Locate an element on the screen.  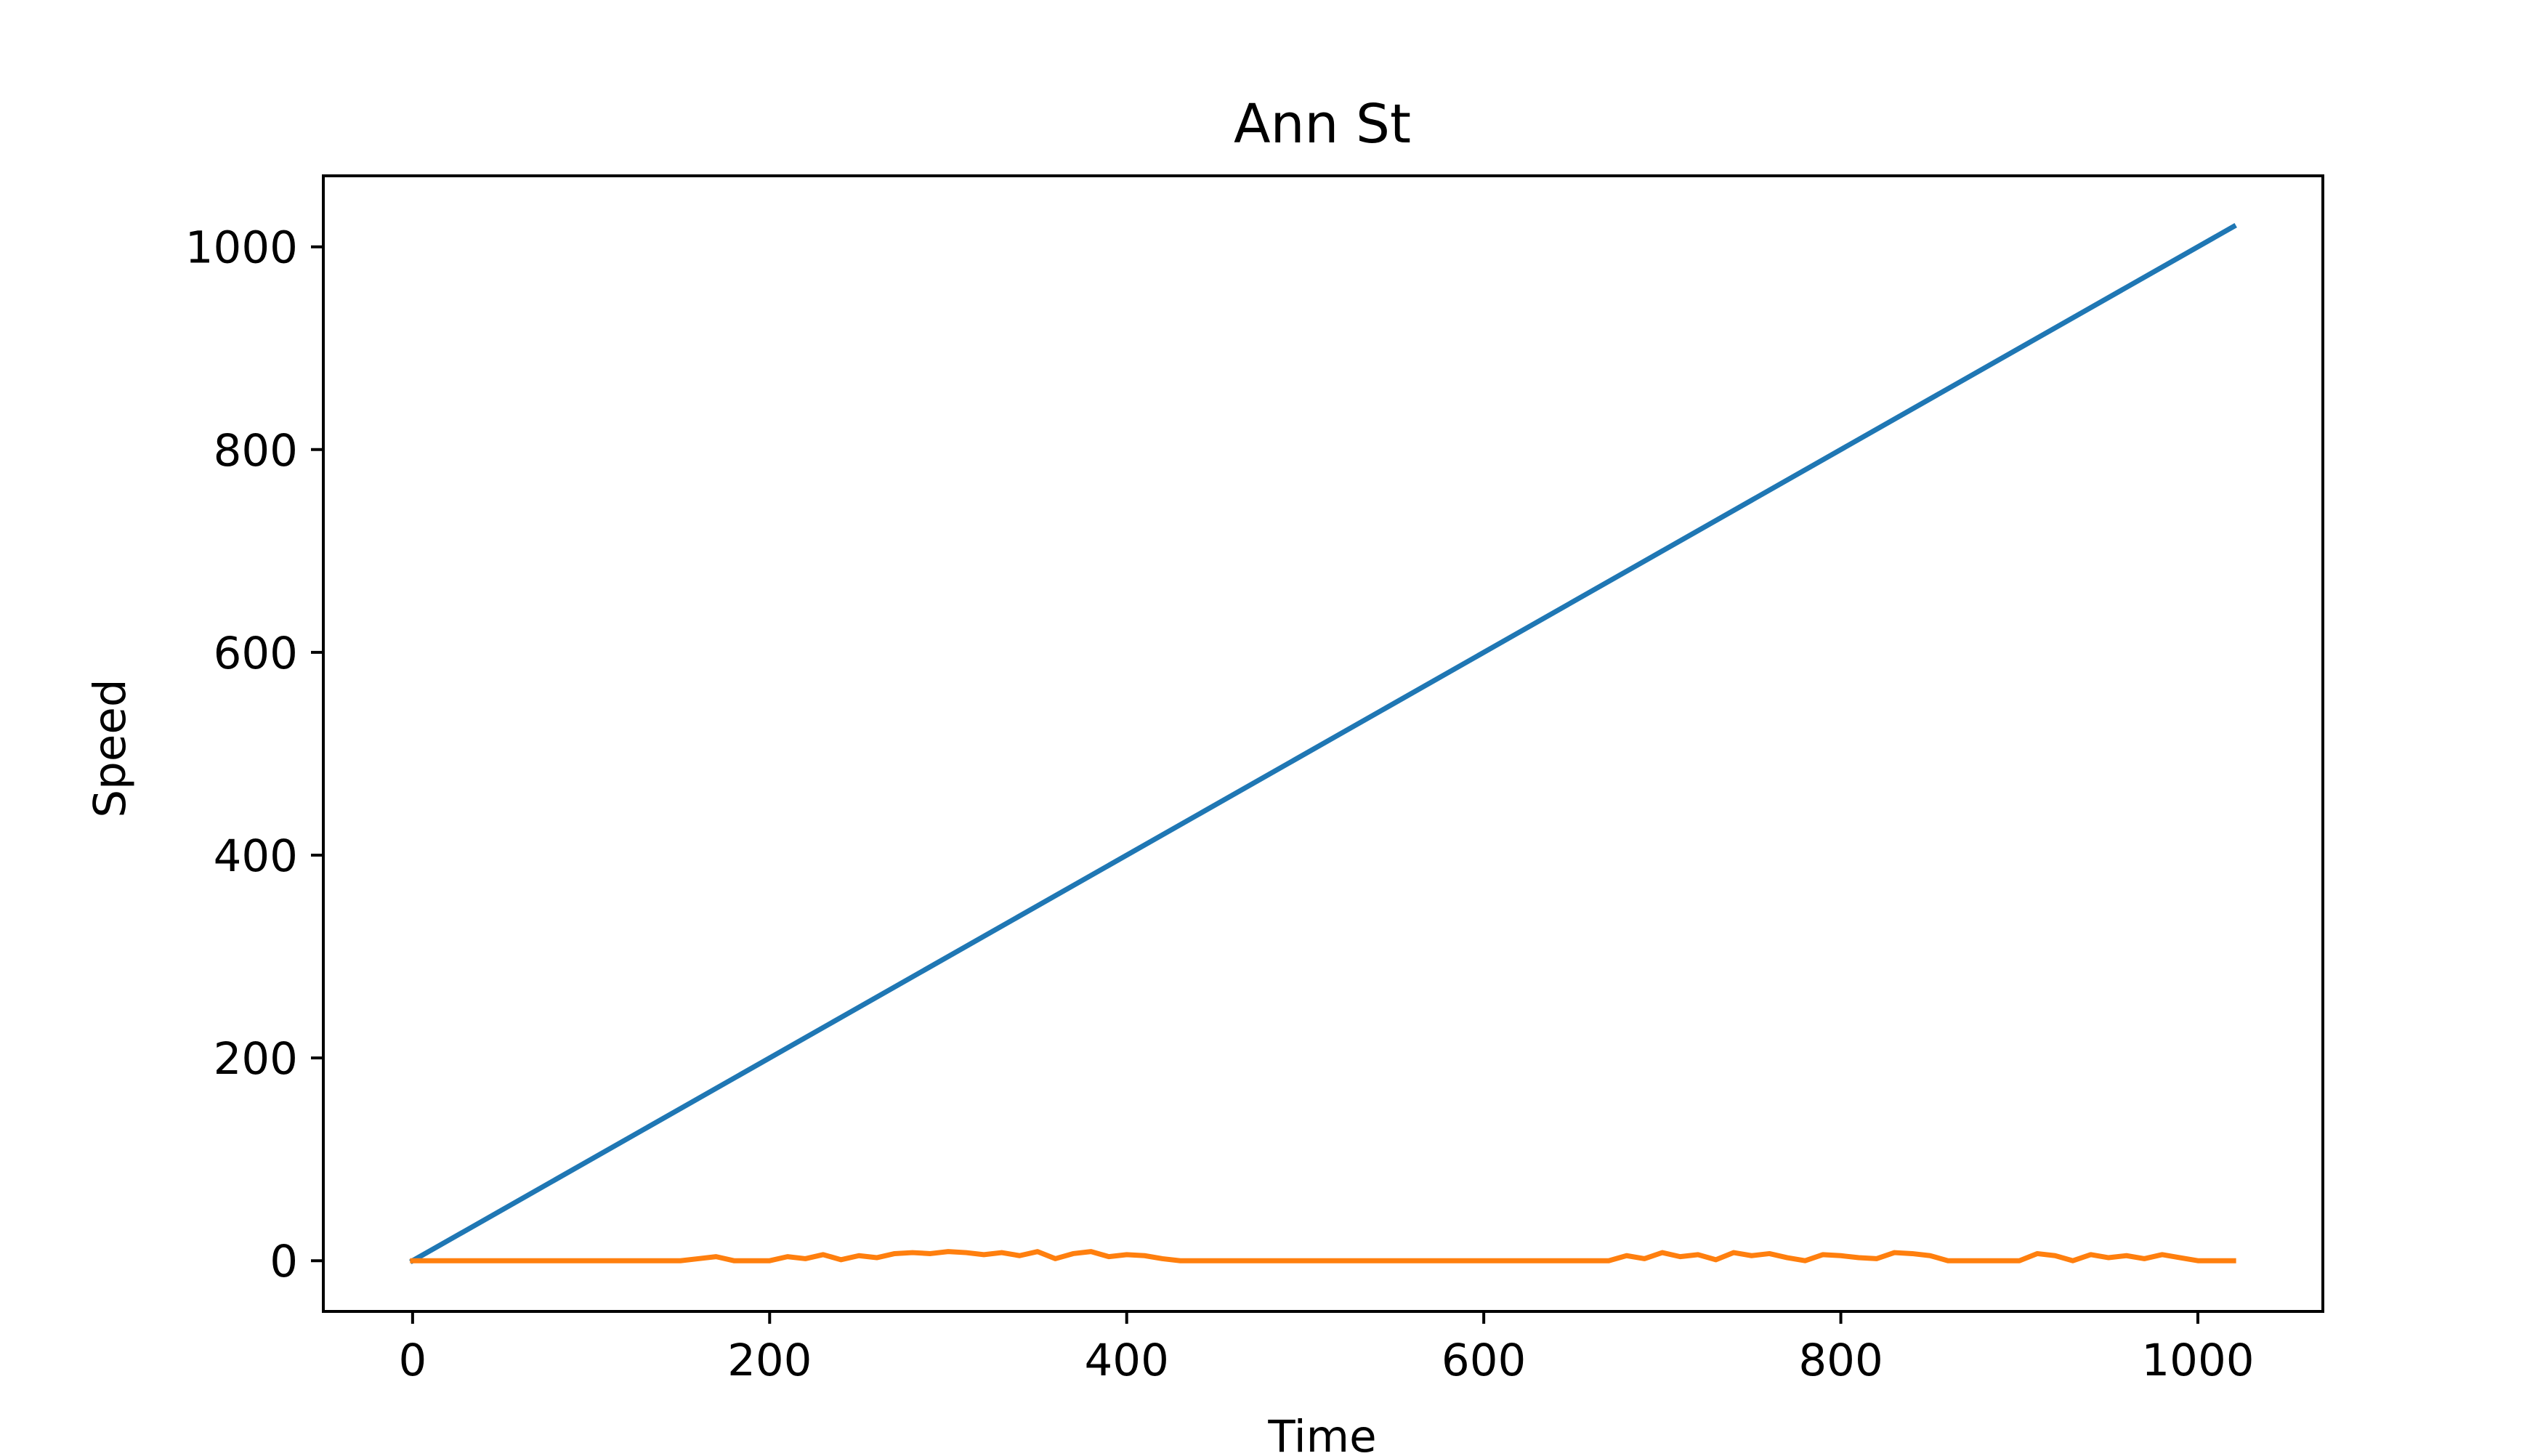
y-tick-label: 1000 is located at coordinates (241, 248).